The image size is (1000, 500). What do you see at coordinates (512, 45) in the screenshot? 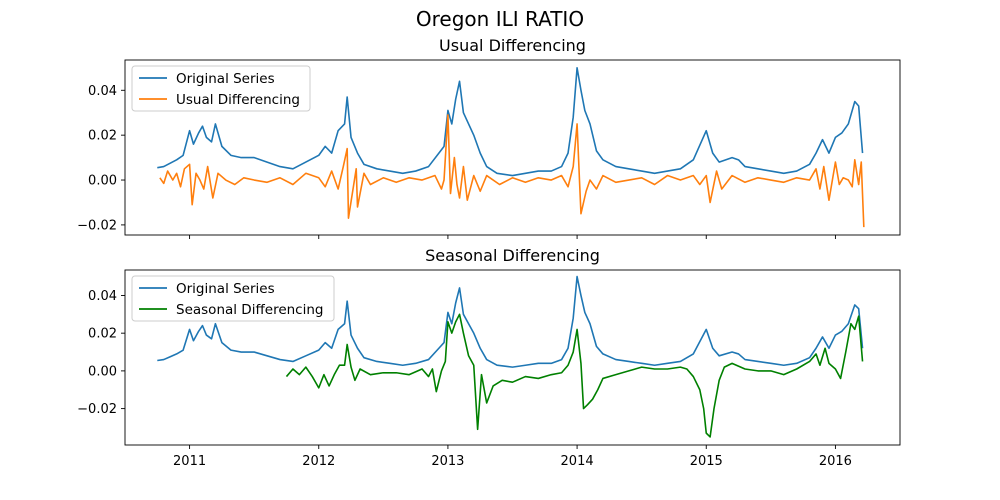
I see `panel-title-usual: Usual Differencing` at bounding box center [512, 45].